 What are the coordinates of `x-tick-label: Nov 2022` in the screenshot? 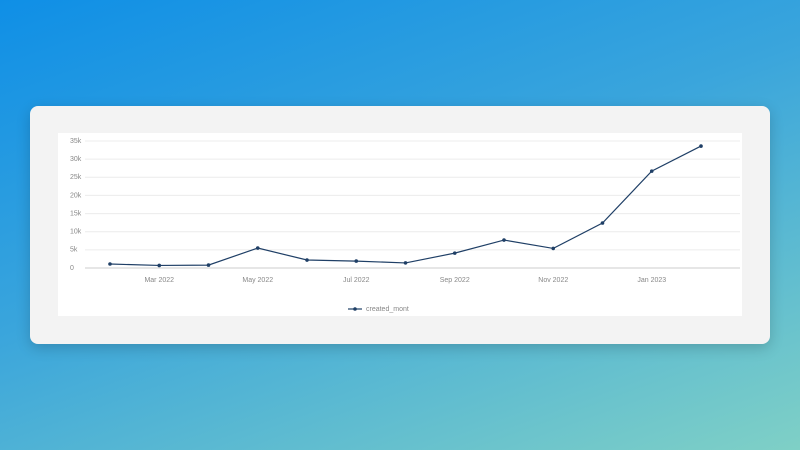 It's located at (553, 280).